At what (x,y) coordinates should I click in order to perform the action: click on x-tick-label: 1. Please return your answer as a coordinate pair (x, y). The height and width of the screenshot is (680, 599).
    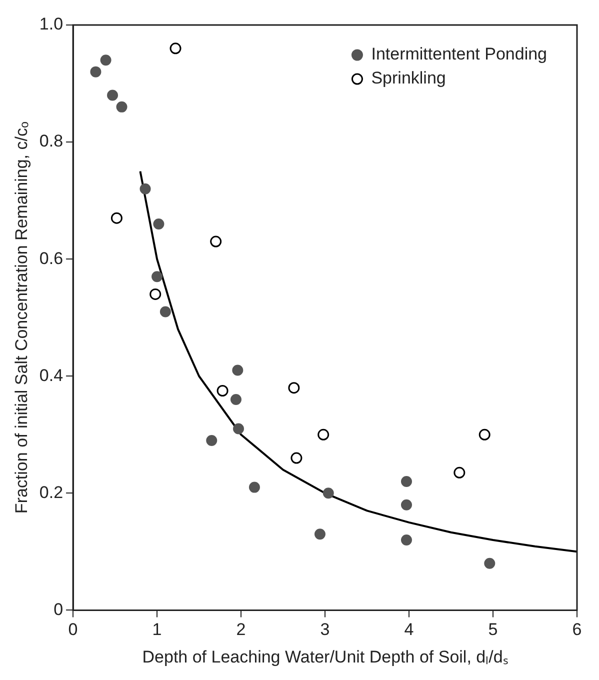
    Looking at the image, I should click on (157, 630).